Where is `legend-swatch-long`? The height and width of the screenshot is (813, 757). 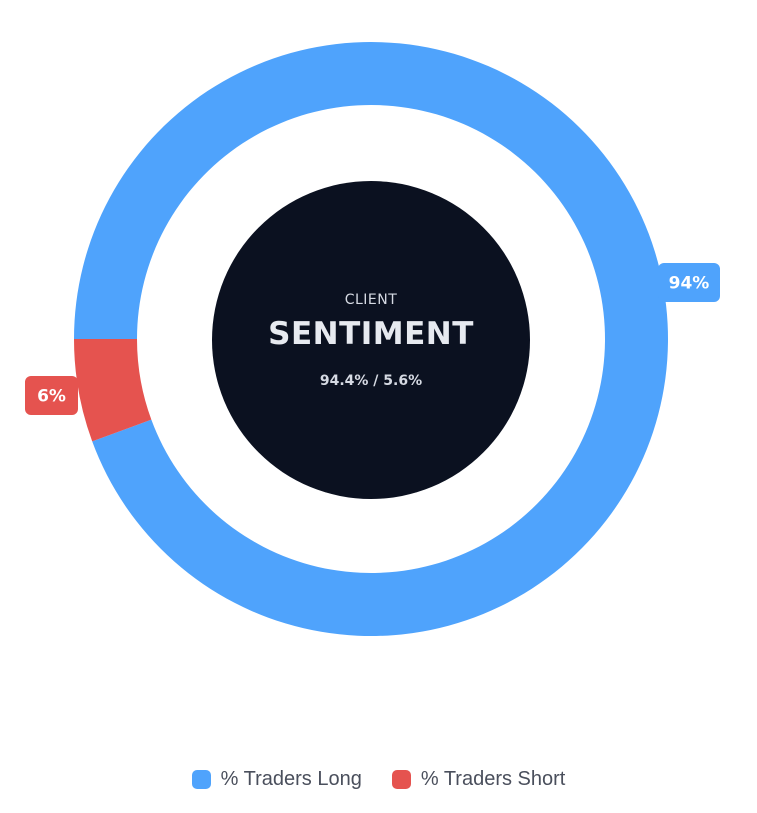 legend-swatch-long is located at coordinates (201, 779).